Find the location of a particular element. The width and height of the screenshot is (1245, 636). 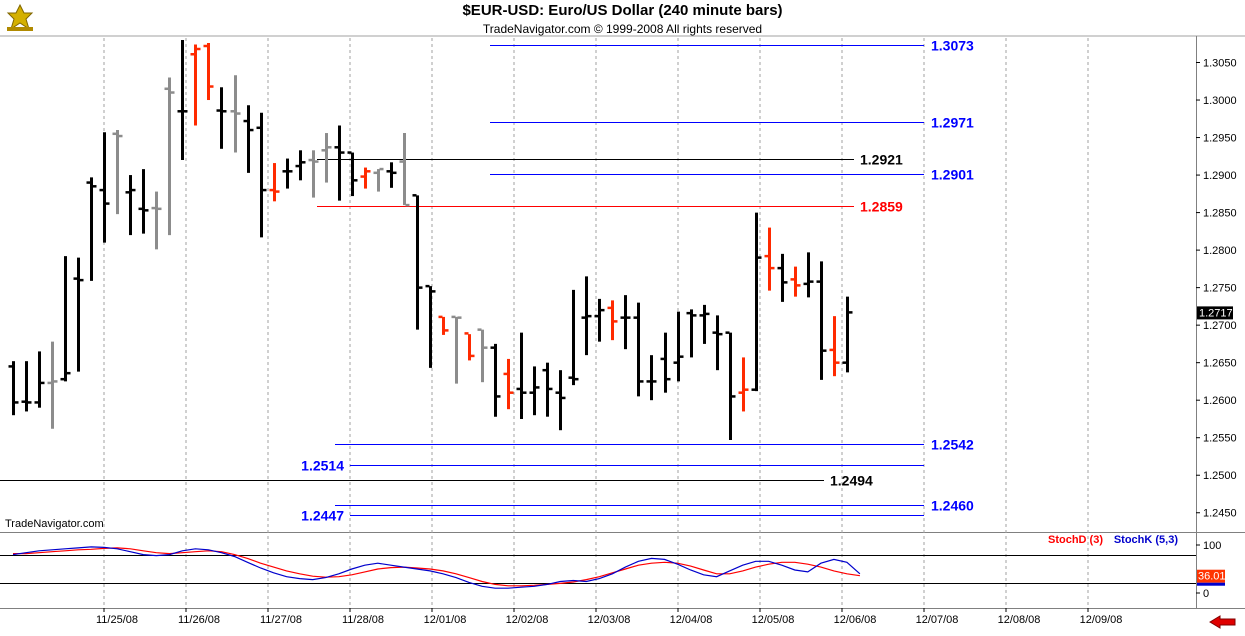

level-label: 1.2901 is located at coordinates (952, 175).